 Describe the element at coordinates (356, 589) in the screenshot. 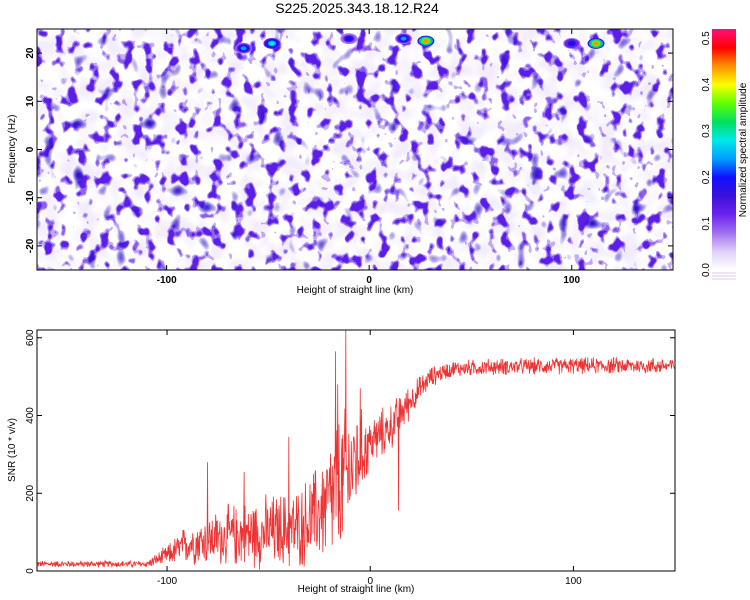

I see `snr-x-axis-label: Height of straight line (km)` at that location.